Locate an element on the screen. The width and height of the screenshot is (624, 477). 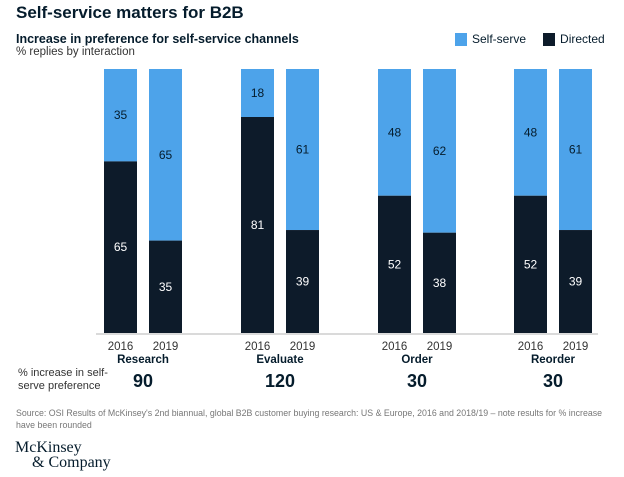
data-label-self-serve: 65 is located at coordinates (166, 155).